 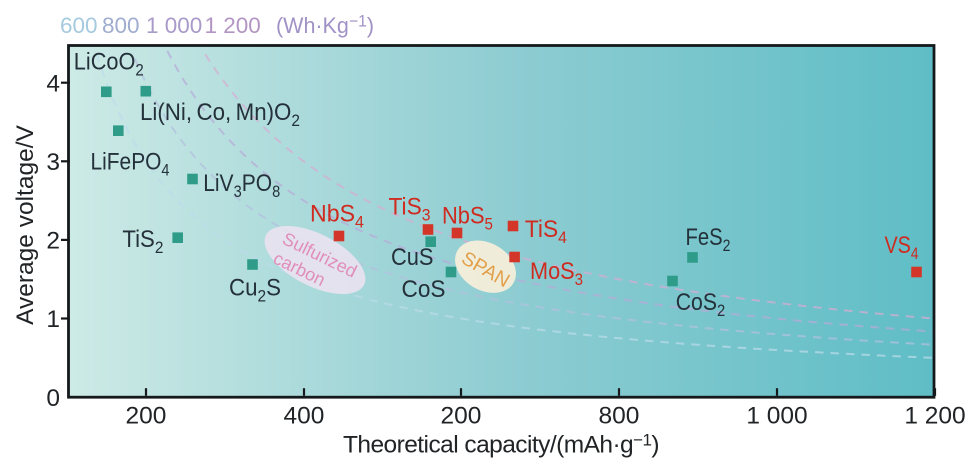 I want to click on svg-text: LiCoO2, so click(x=109, y=64).